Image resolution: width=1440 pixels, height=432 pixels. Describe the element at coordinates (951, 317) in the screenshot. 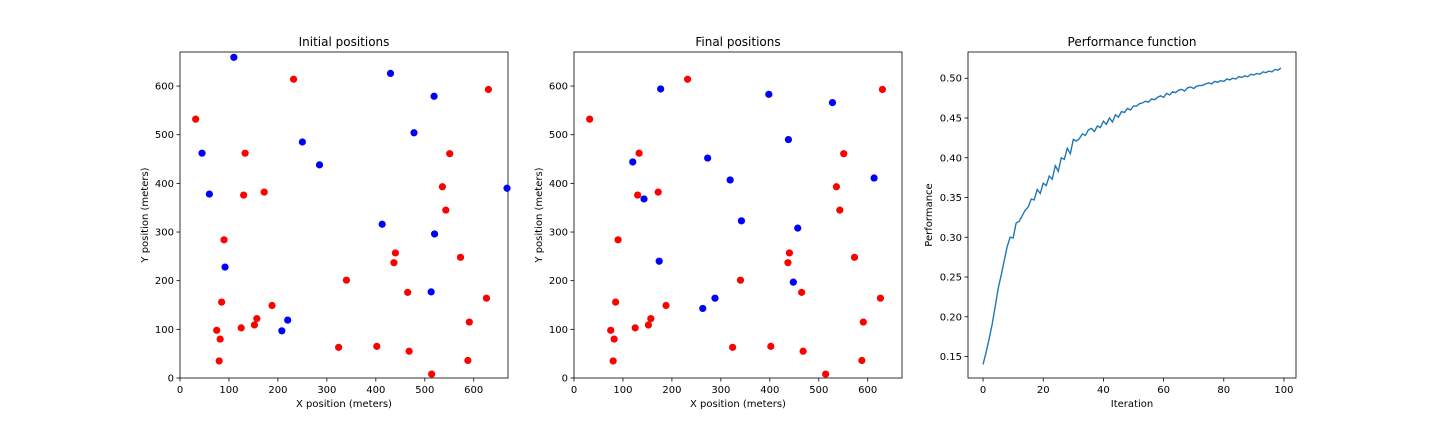

I see `y-tick-label: 0.20` at that location.